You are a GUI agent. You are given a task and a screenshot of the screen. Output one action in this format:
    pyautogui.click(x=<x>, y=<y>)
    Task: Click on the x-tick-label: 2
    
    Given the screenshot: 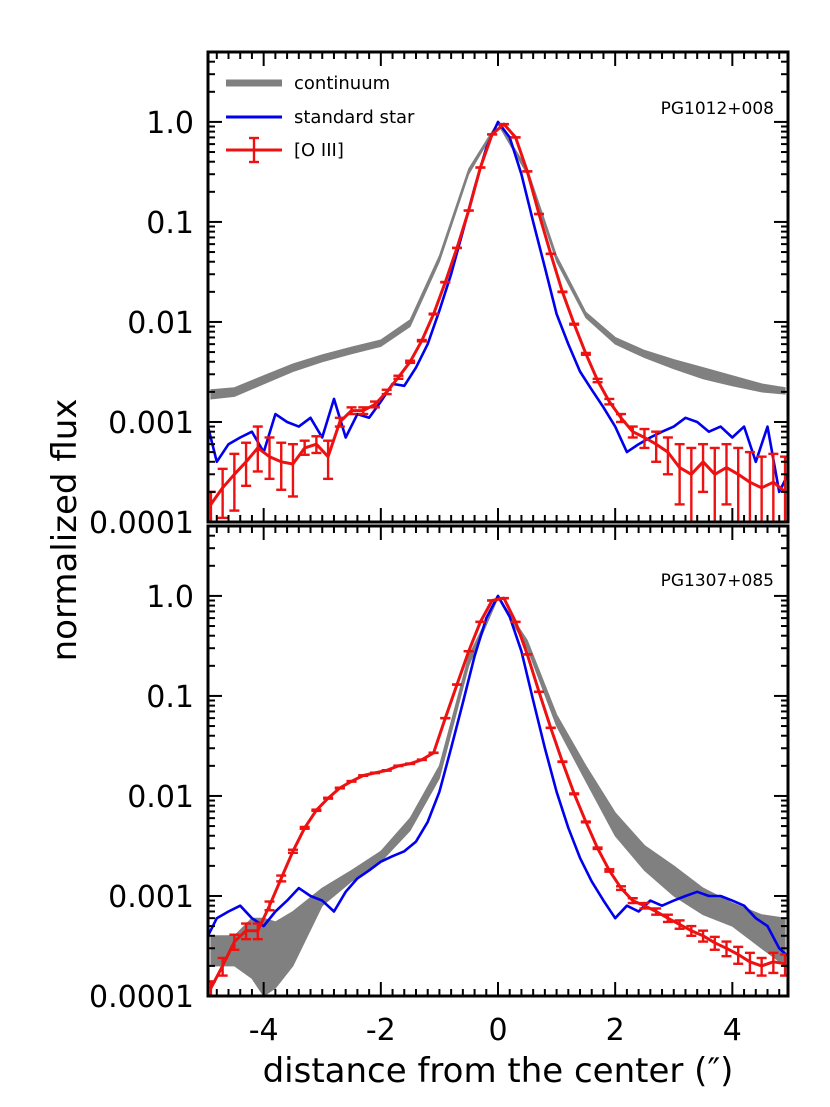 What is the action you would take?
    pyautogui.click(x=615, y=1030)
    